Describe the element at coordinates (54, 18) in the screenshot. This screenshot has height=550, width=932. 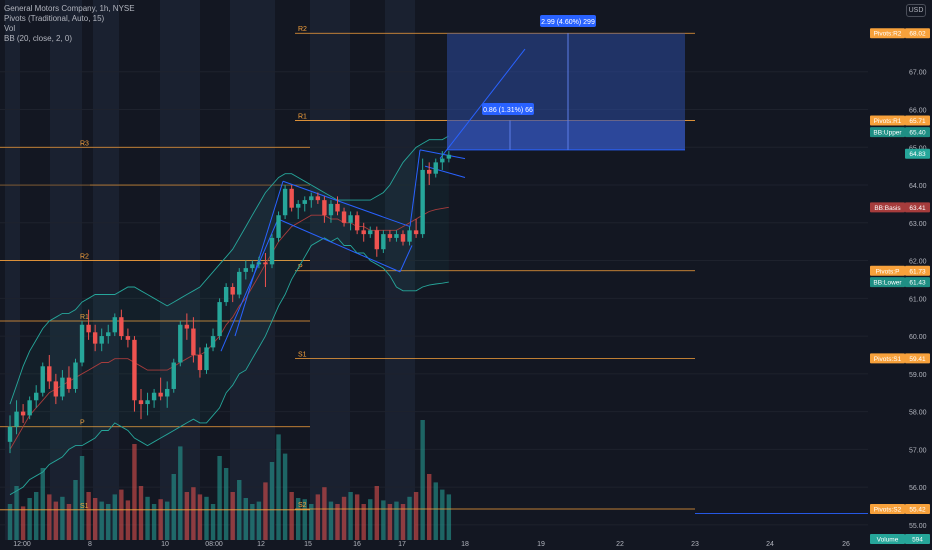
I see `indicator-pivots: Pivots (Traditional, Auto, 15)` at that location.